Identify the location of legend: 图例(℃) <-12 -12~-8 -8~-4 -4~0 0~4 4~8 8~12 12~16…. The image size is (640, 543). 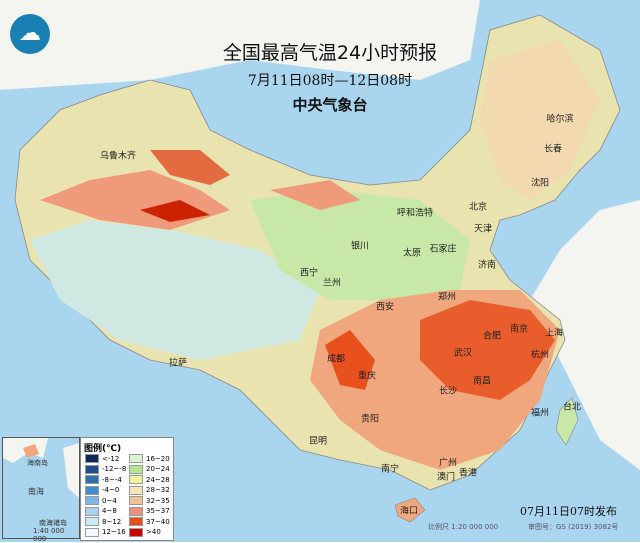
(127, 489).